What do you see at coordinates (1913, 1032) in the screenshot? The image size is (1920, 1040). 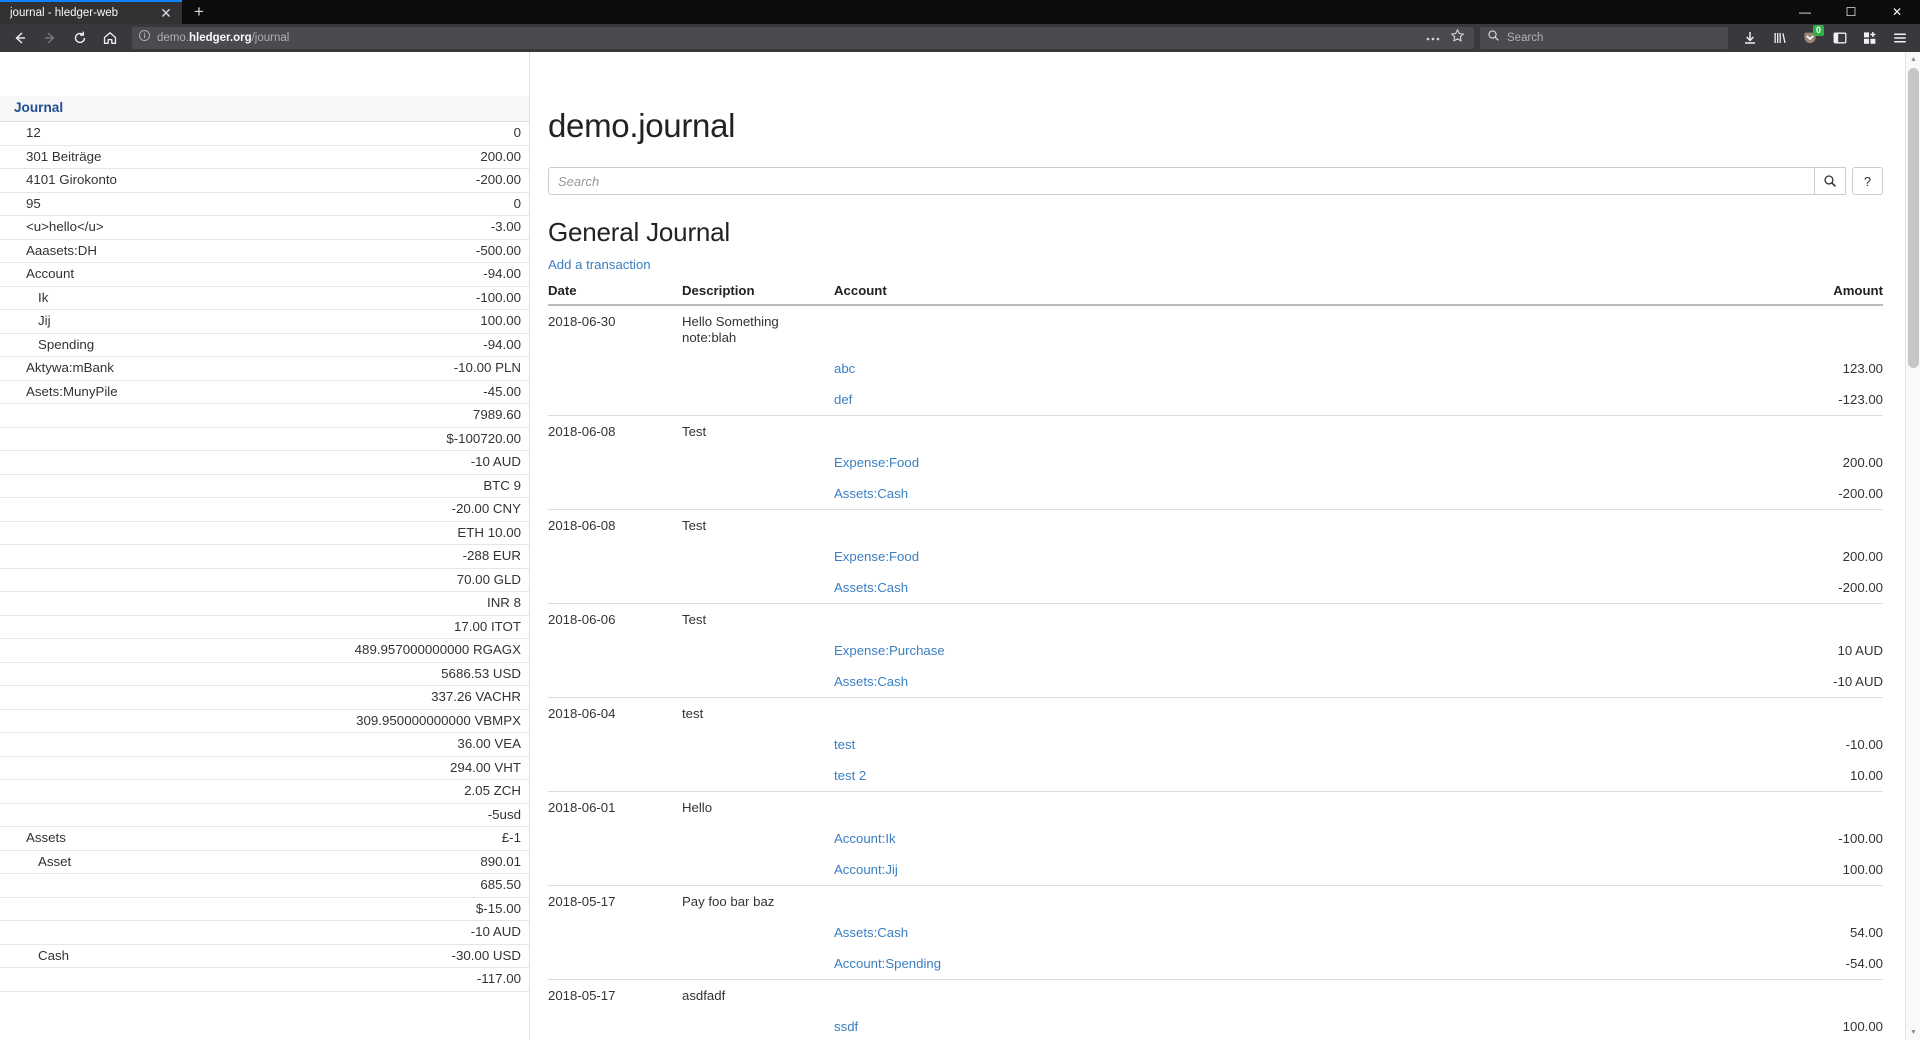 I see `chevron-down-icon: ▼` at bounding box center [1913, 1032].